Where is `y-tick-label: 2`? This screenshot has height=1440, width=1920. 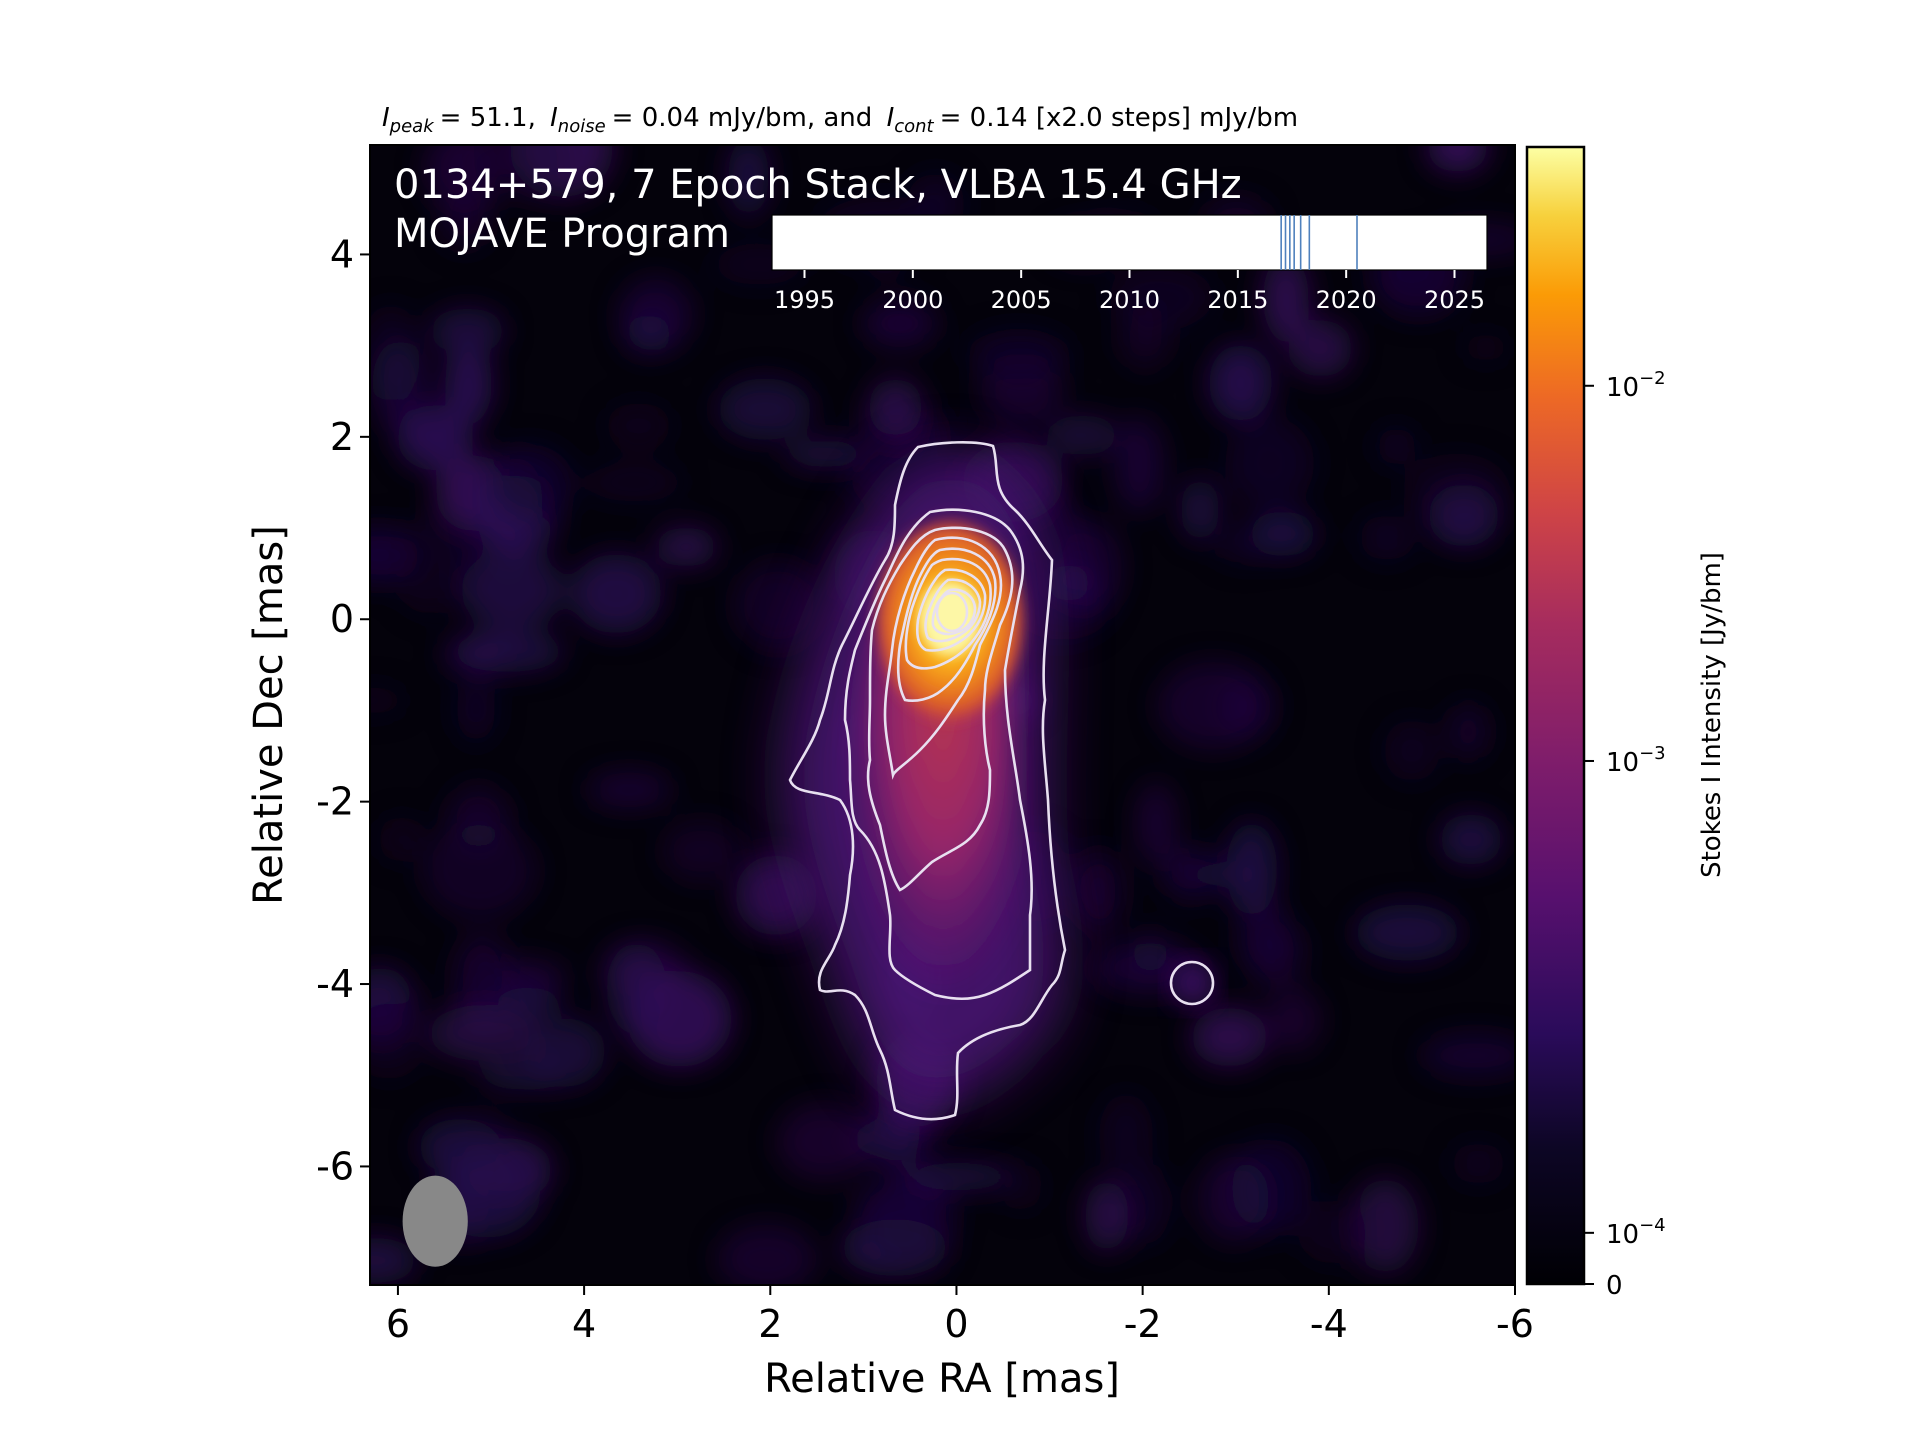
y-tick-label: 2 is located at coordinates (342, 437).